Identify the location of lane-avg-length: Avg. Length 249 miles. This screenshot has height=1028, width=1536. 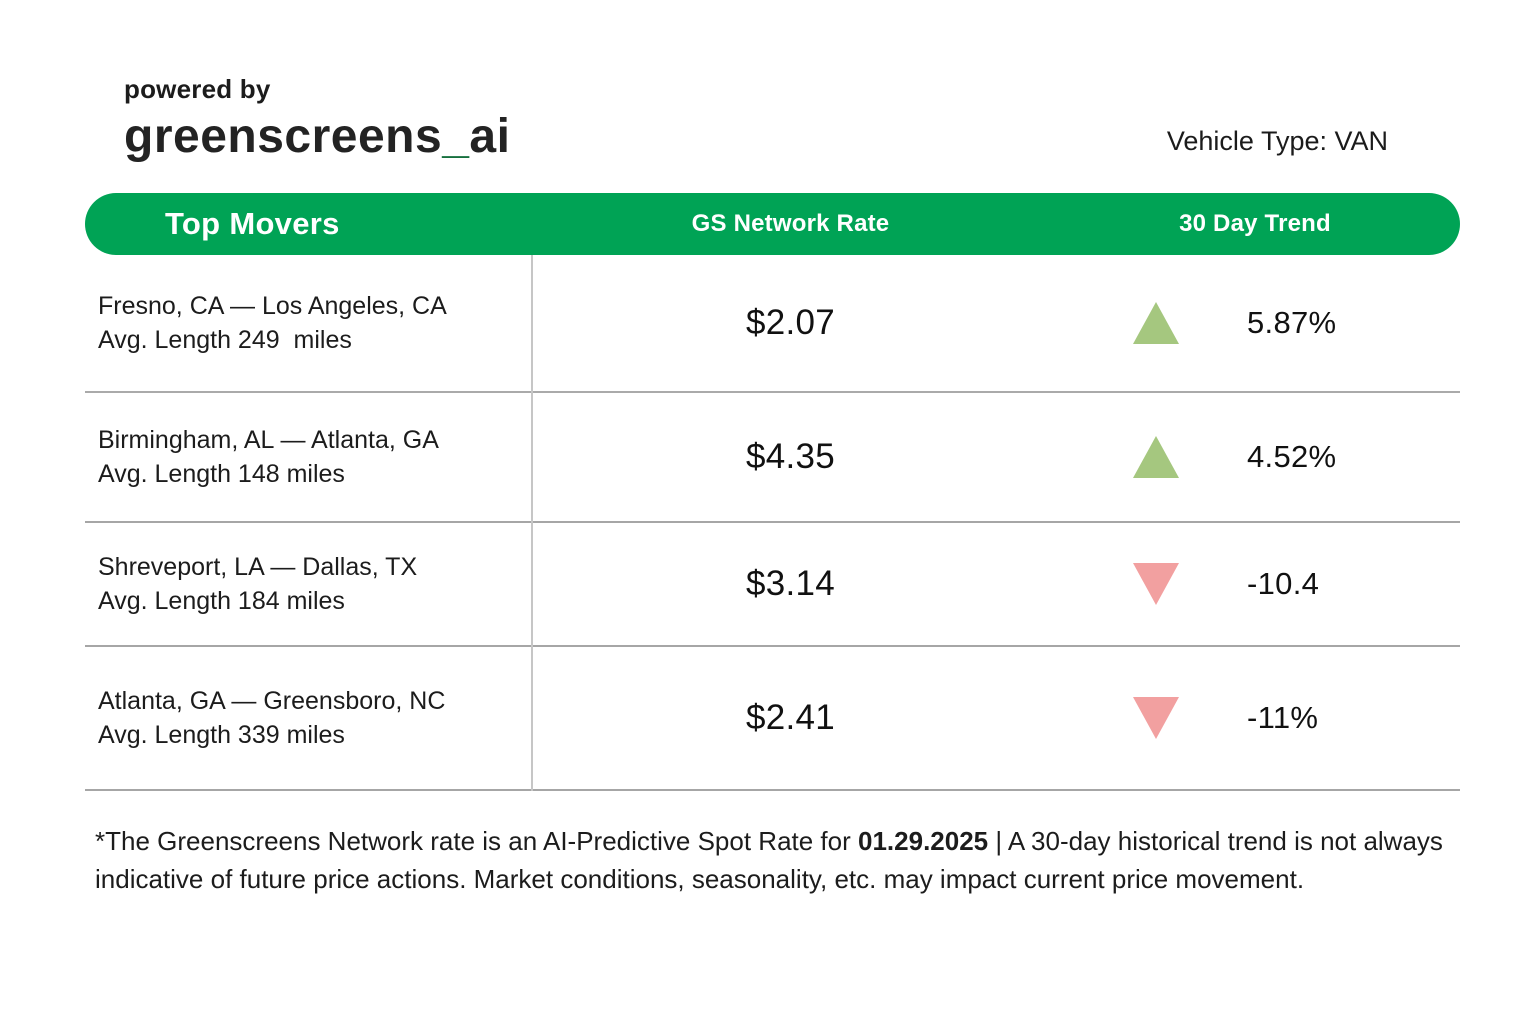
(225, 340).